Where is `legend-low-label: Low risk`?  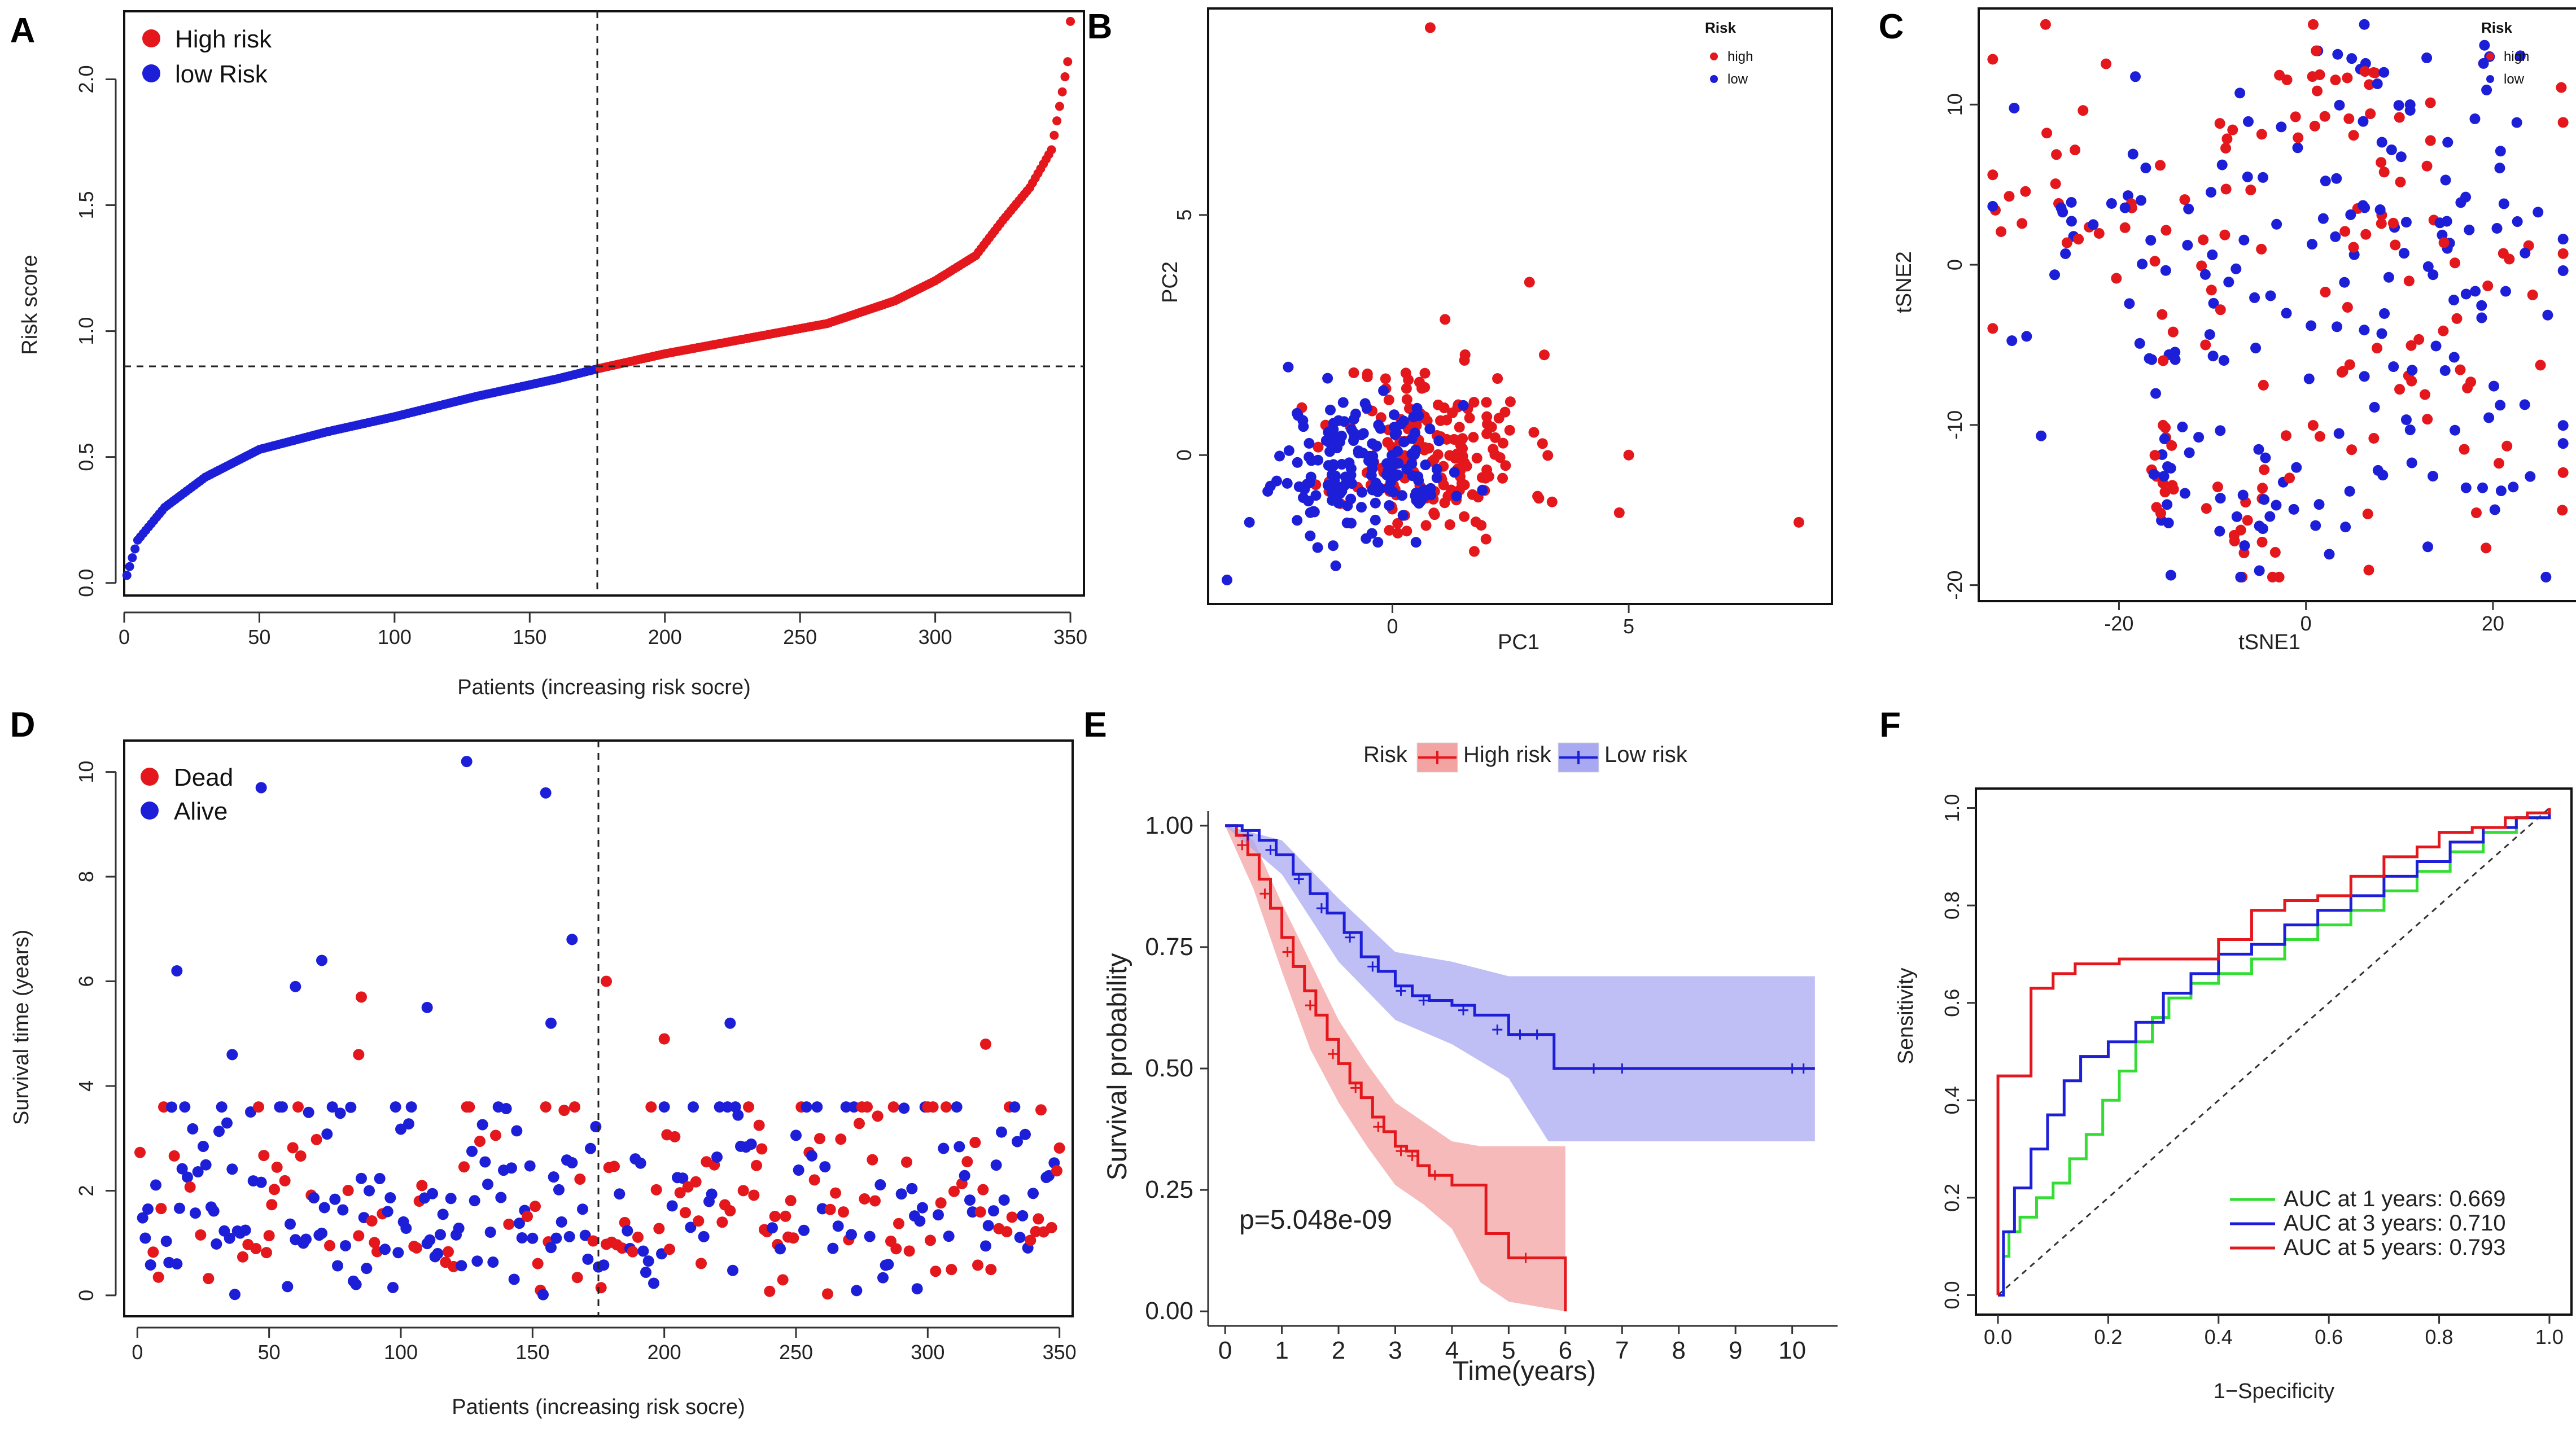
legend-low-label: Low risk is located at coordinates (1646, 754).